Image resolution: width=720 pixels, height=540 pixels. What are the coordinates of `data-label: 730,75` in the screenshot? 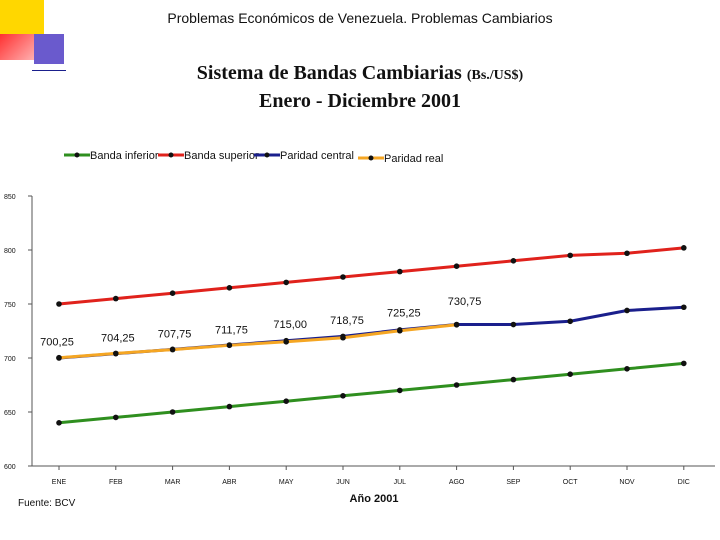 It's located at (465, 302).